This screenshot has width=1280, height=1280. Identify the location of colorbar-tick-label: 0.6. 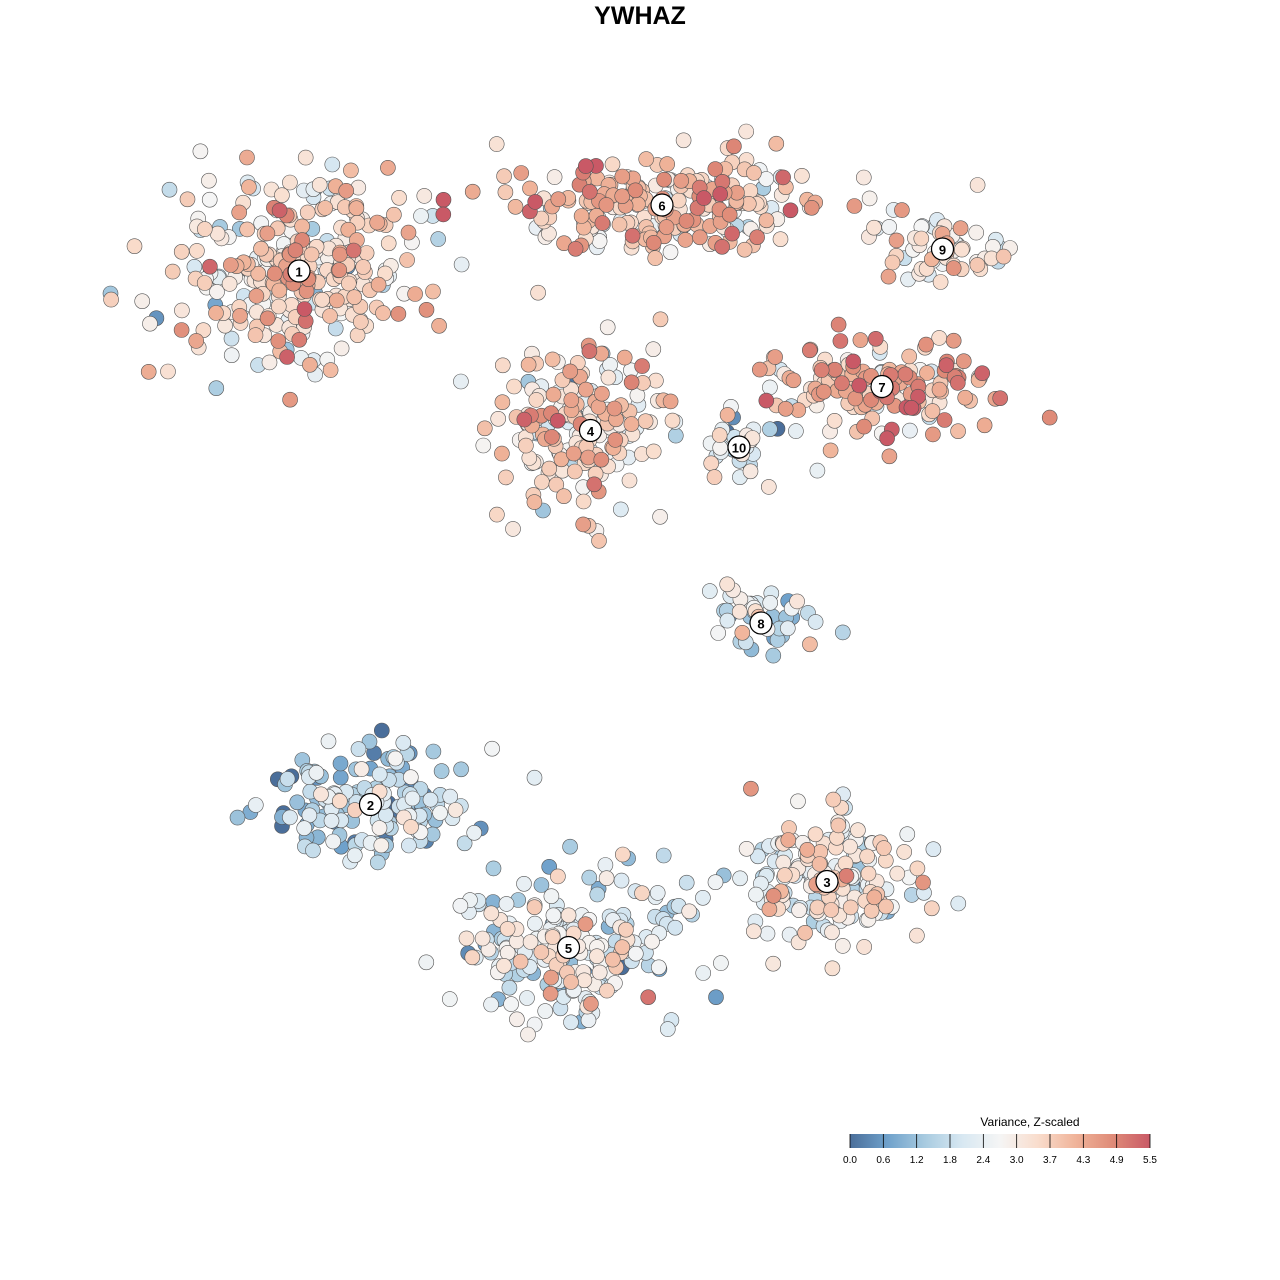
(883, 1160).